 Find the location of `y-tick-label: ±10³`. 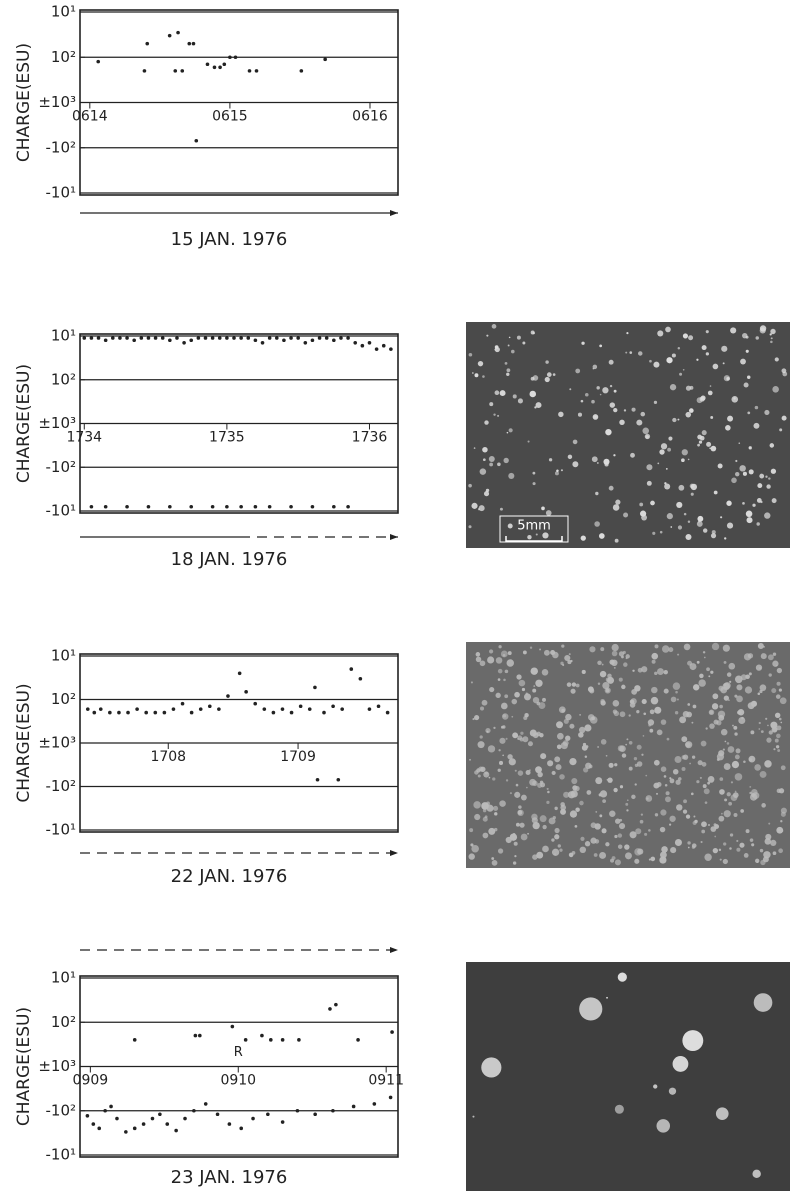

y-tick-label: ±10³ is located at coordinates (57, 423).